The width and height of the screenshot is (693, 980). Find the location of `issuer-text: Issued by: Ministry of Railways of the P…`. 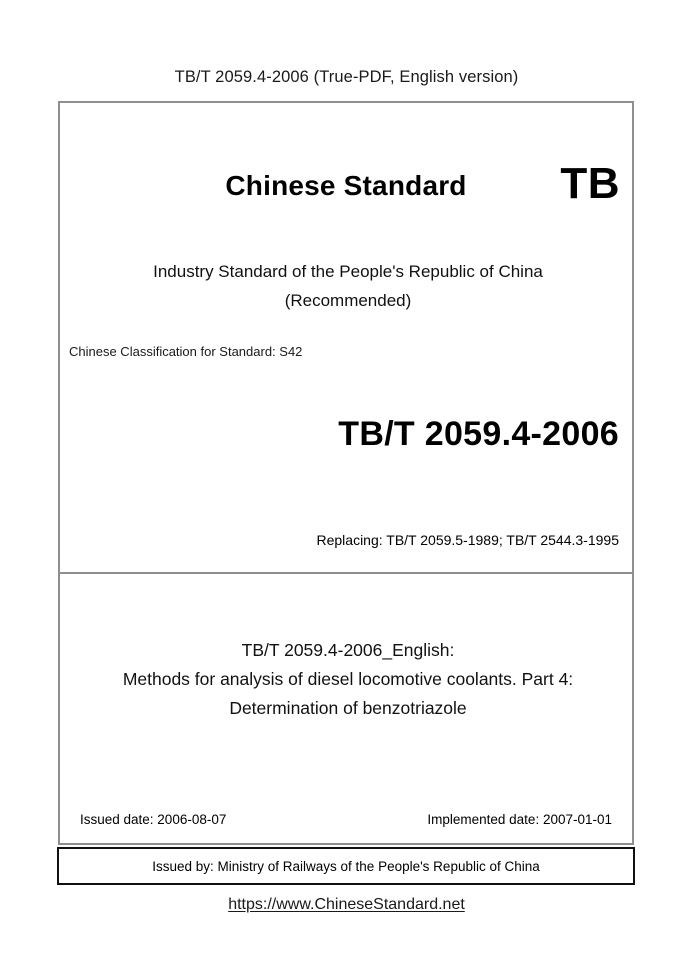

issuer-text: Issued by: Ministry of Railways of the P… is located at coordinates (346, 866).